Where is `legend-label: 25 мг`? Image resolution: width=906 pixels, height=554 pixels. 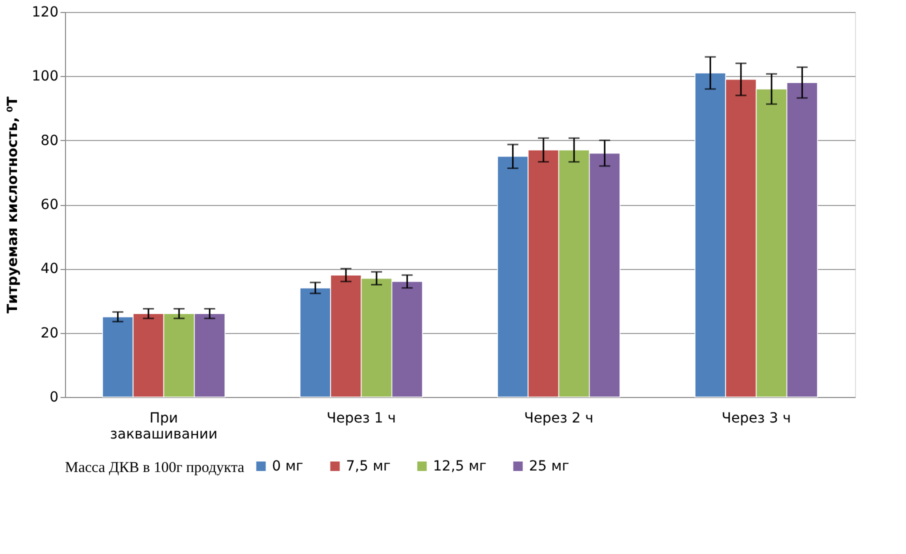 legend-label: 25 мг is located at coordinates (549, 466).